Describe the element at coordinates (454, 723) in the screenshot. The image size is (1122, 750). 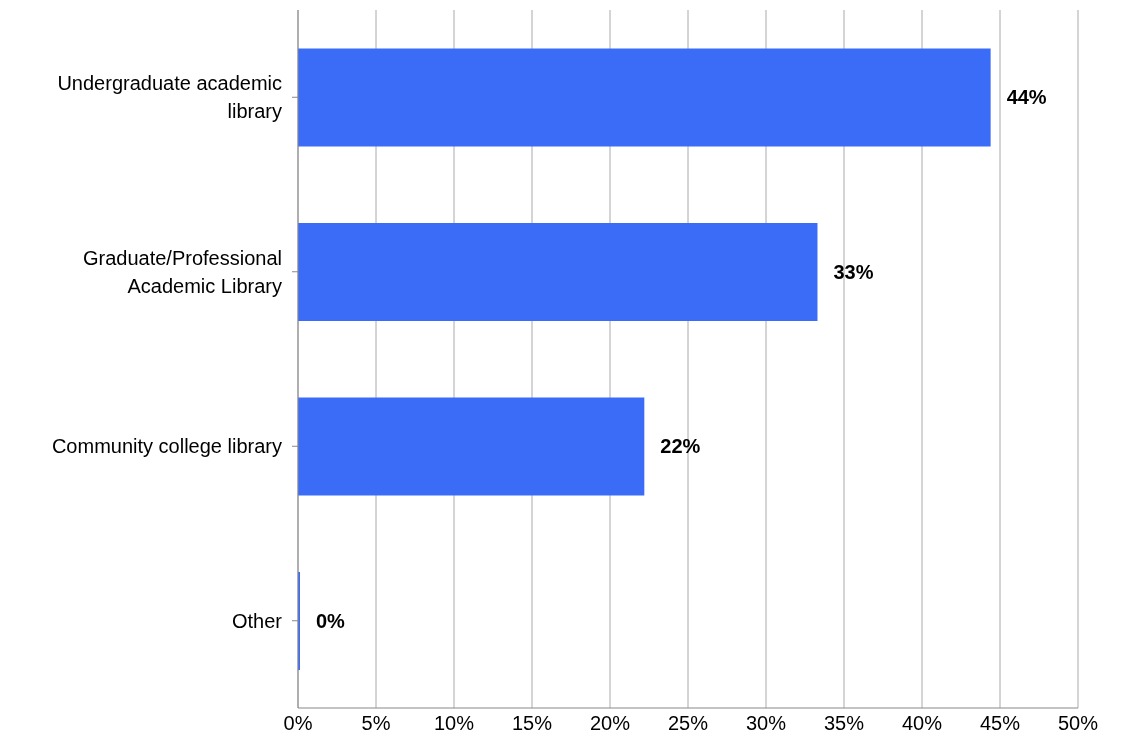
I see `x-tick-label: 10%` at that location.